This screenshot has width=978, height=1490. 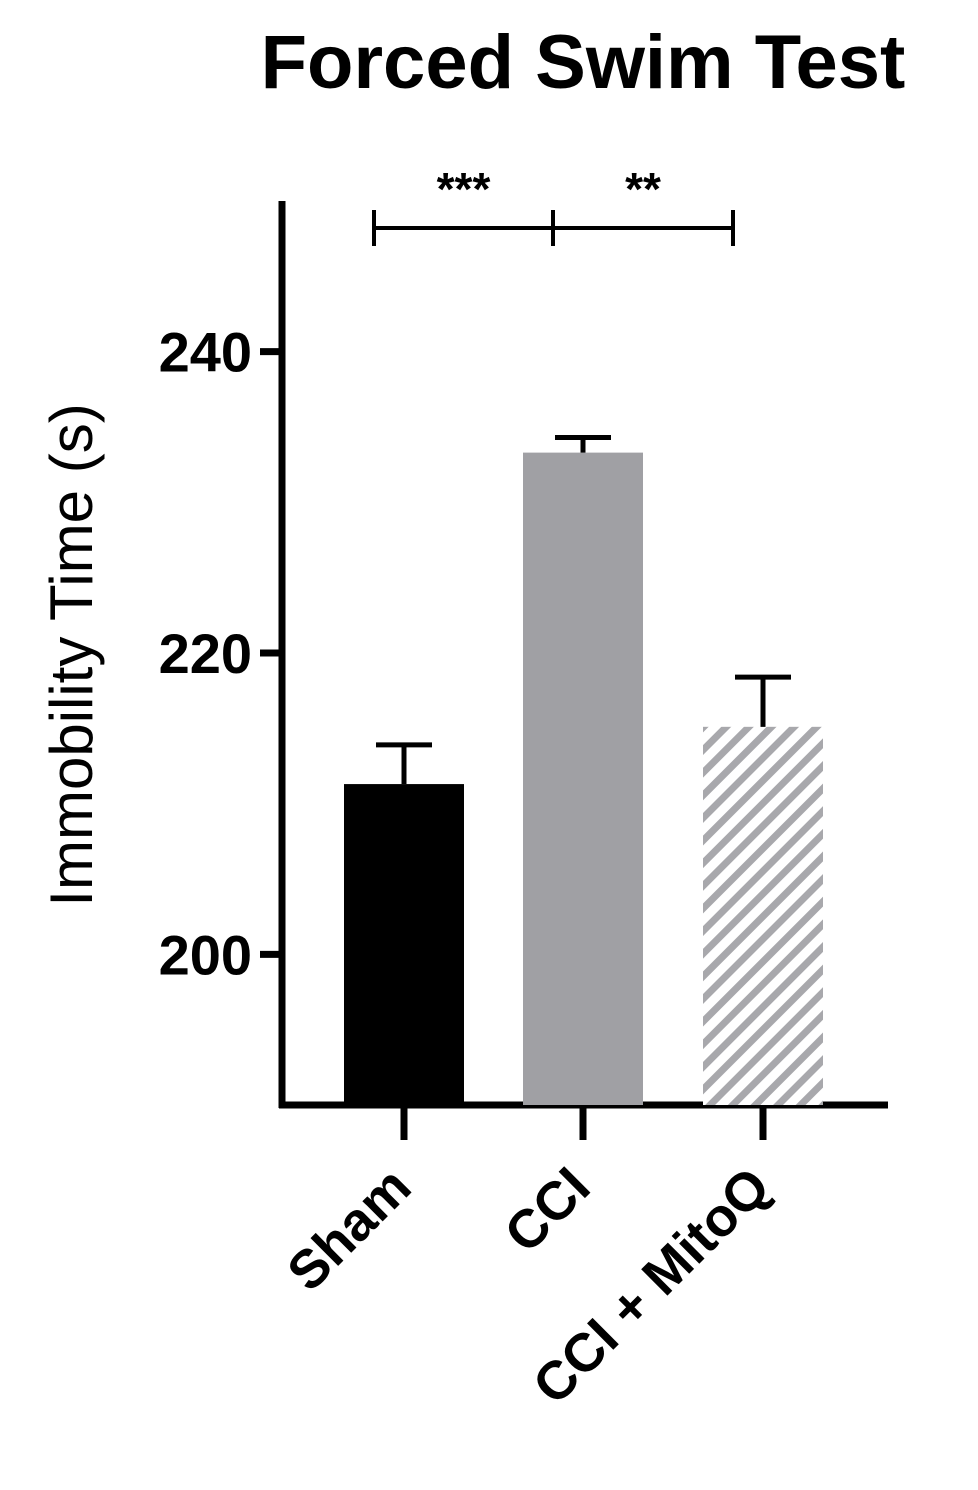 I want to click on error-bars, so click(x=583, y=610).